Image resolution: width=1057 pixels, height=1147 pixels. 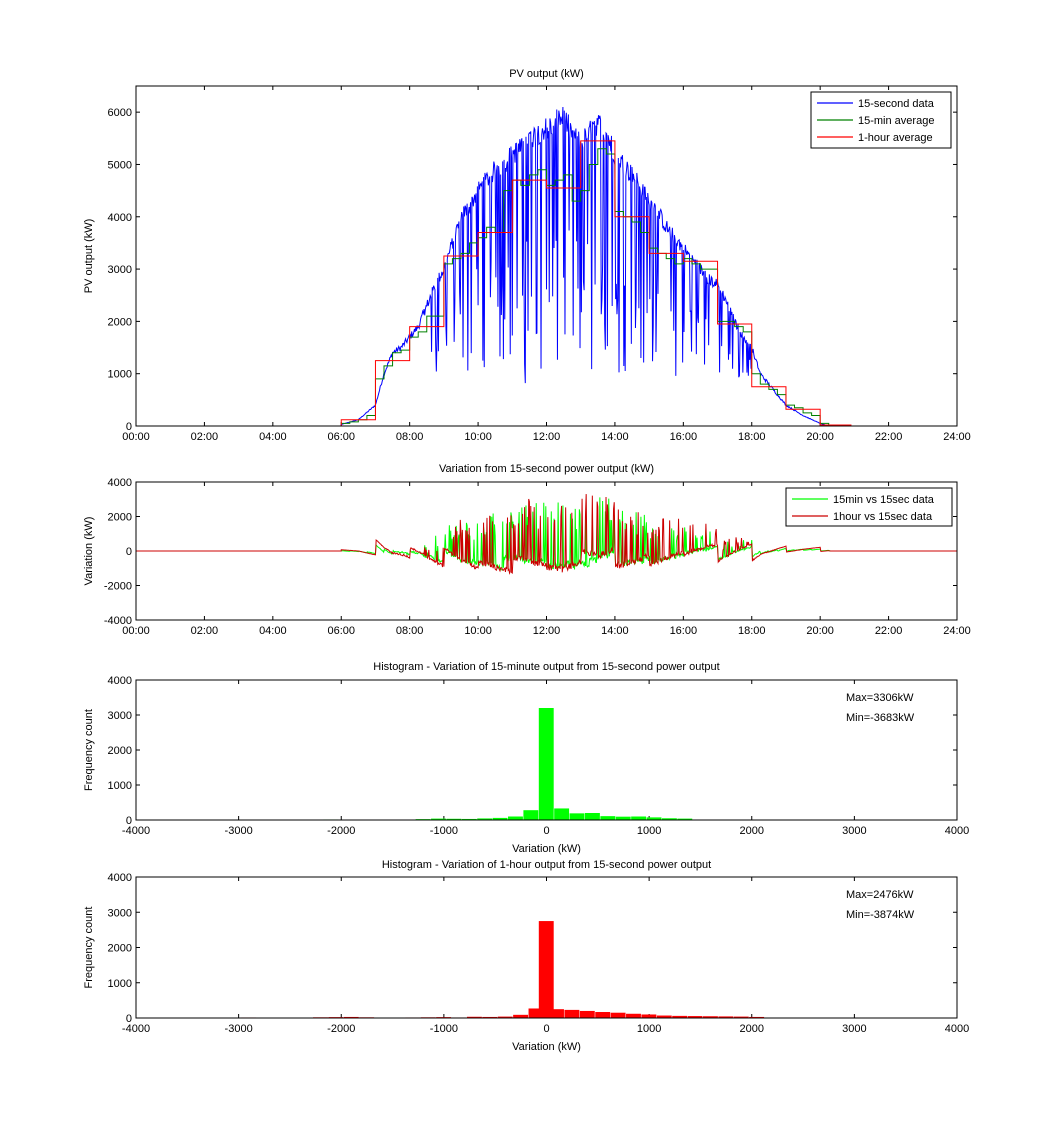 I want to click on legend-label: 15-min average, so click(x=896, y=121).